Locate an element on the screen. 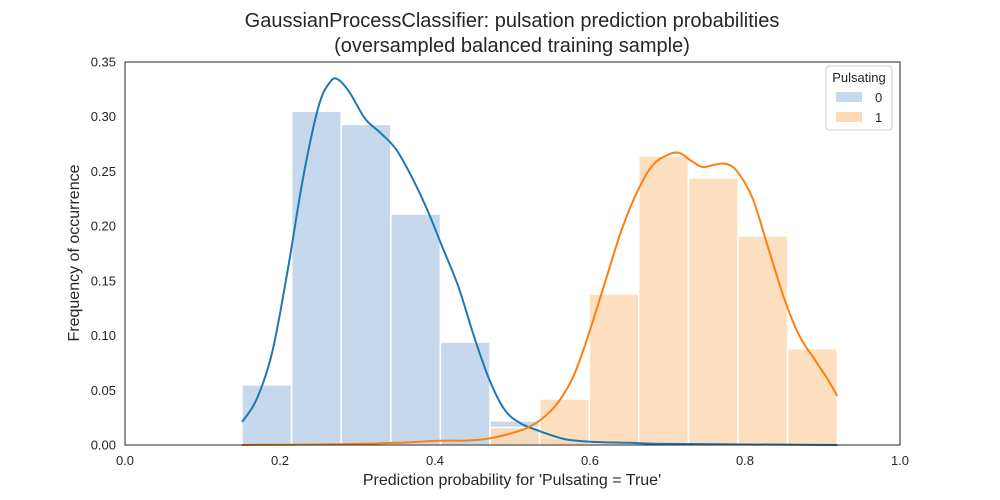 Image resolution: width=1000 pixels, height=500 pixels. legend-label-1: 1 is located at coordinates (878, 117).